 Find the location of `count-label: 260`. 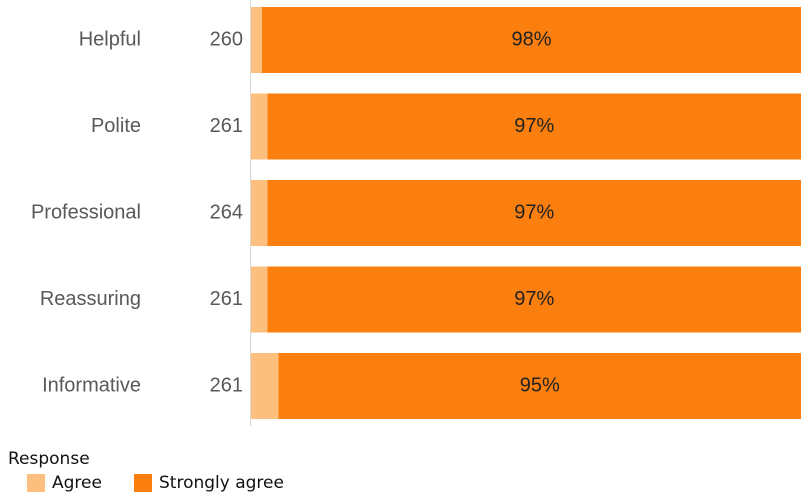

count-label: 260 is located at coordinates (226, 39).